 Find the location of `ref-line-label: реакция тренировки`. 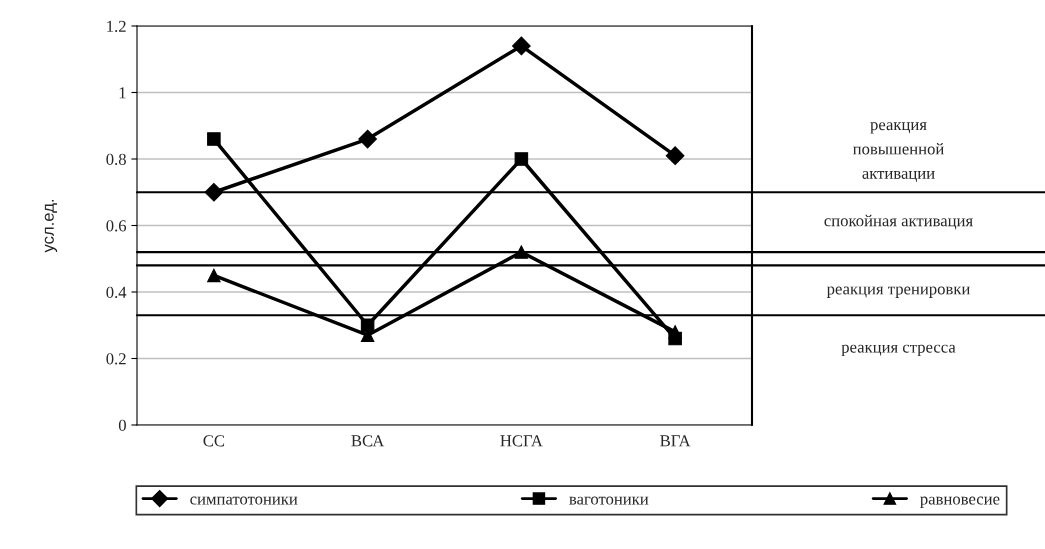

ref-line-label: реакция тренировки is located at coordinates (898, 292).